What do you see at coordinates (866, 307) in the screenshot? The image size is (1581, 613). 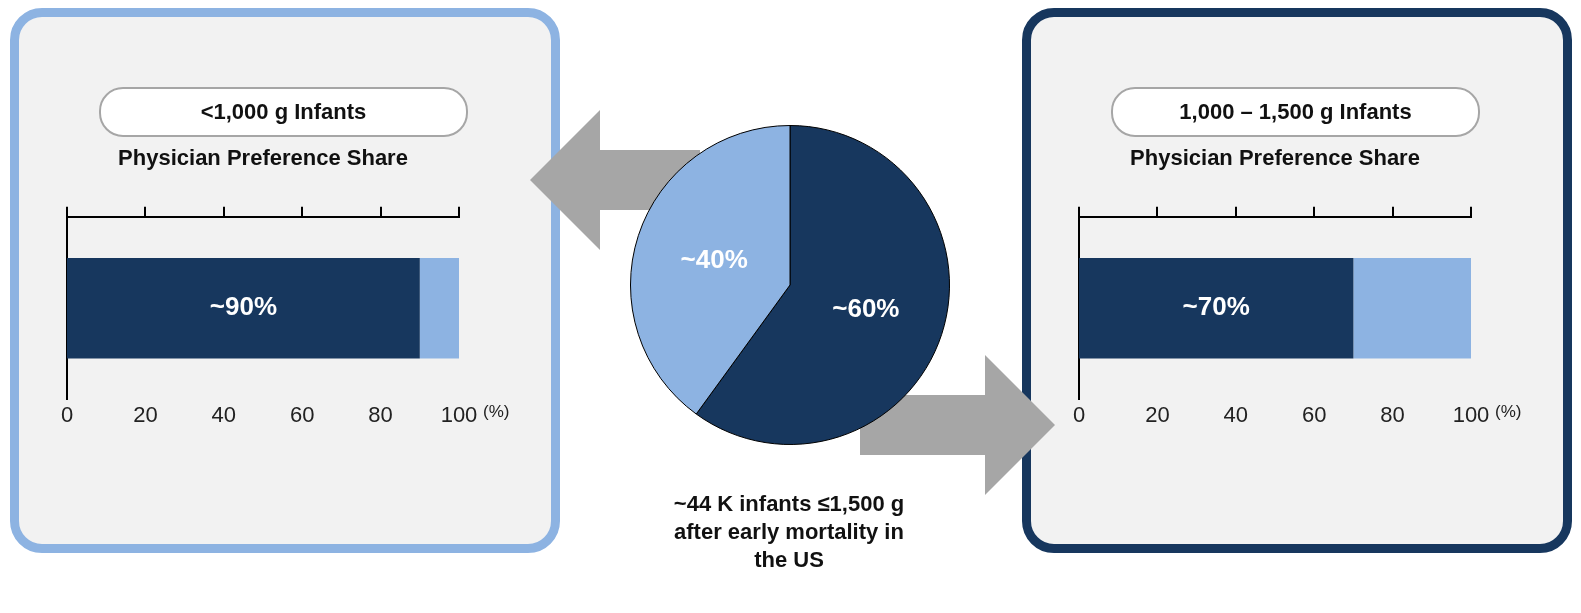 I see `data-label: ~60%` at bounding box center [866, 307].